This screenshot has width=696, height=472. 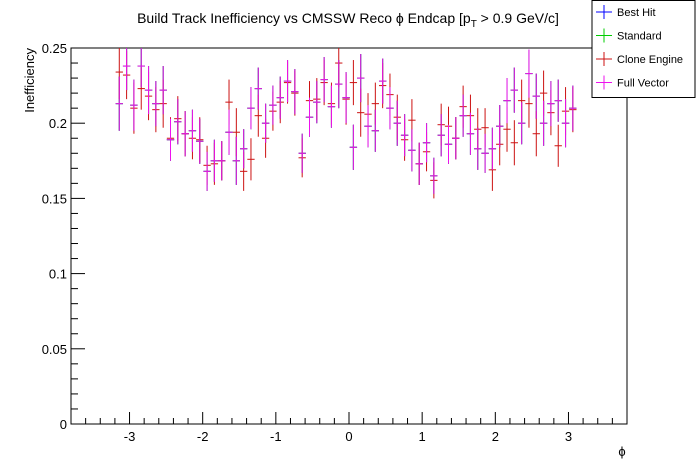 I want to click on legend: Best Hit Standard Clone Engine Full Vector, so click(x=643, y=49).